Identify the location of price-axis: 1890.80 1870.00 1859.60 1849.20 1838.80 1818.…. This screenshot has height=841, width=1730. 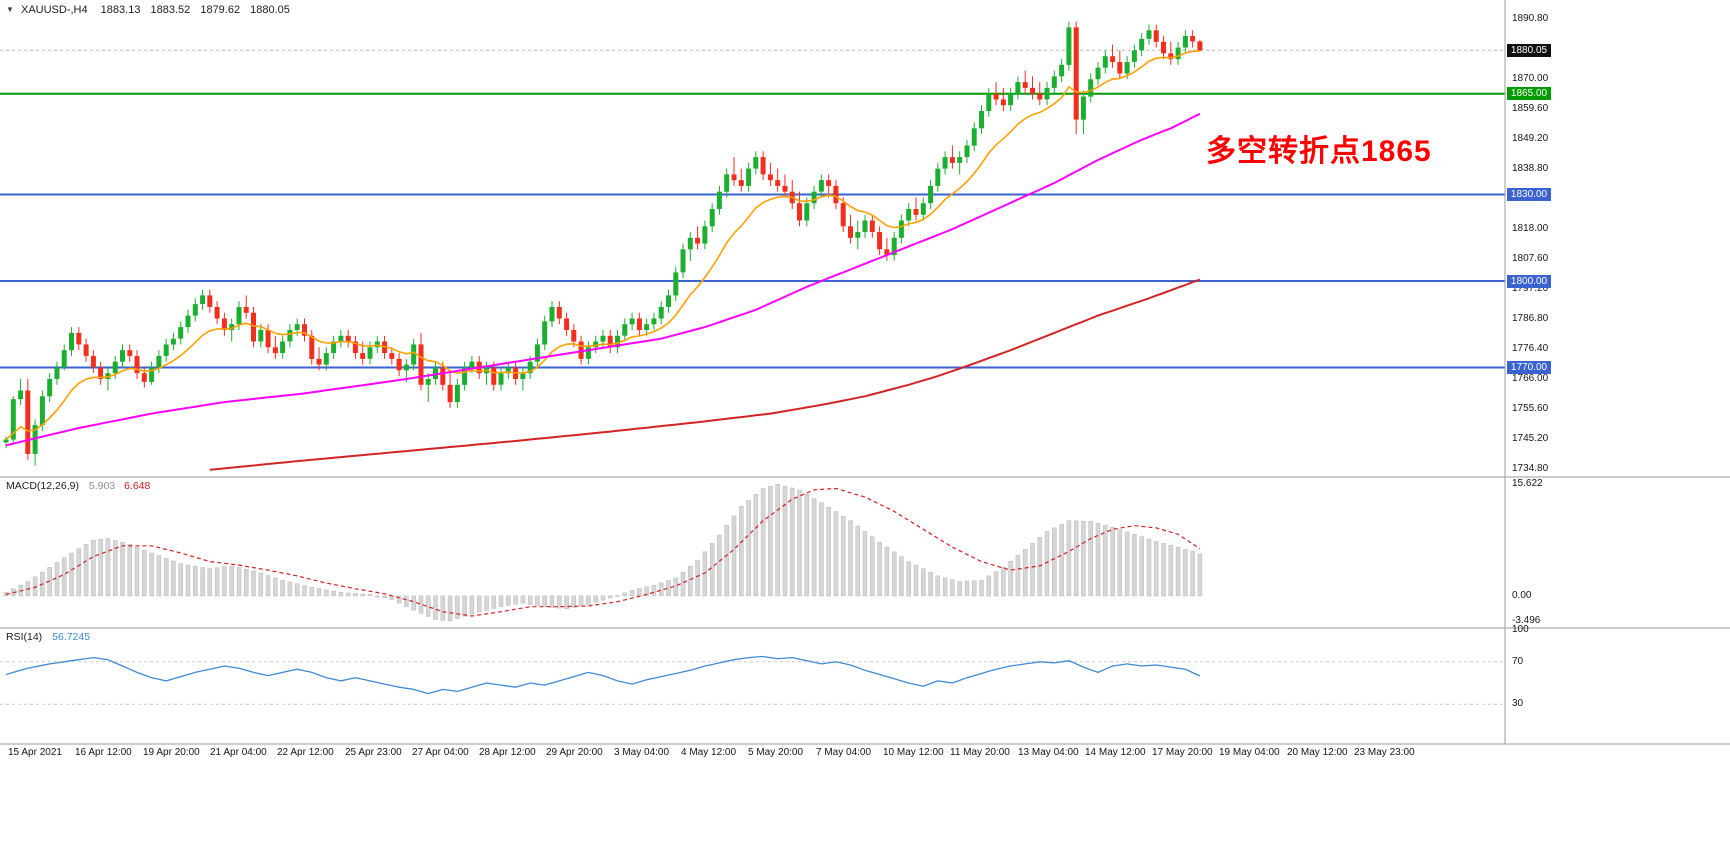
(1617, 372).